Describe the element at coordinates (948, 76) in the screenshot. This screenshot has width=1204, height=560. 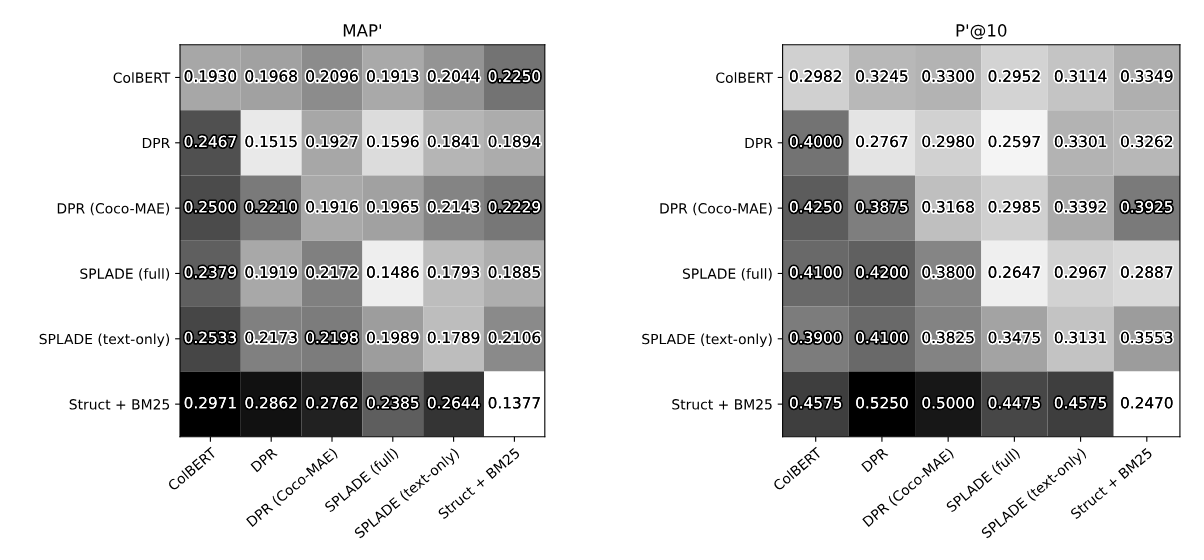
I see `data-label: 0.3300` at that location.